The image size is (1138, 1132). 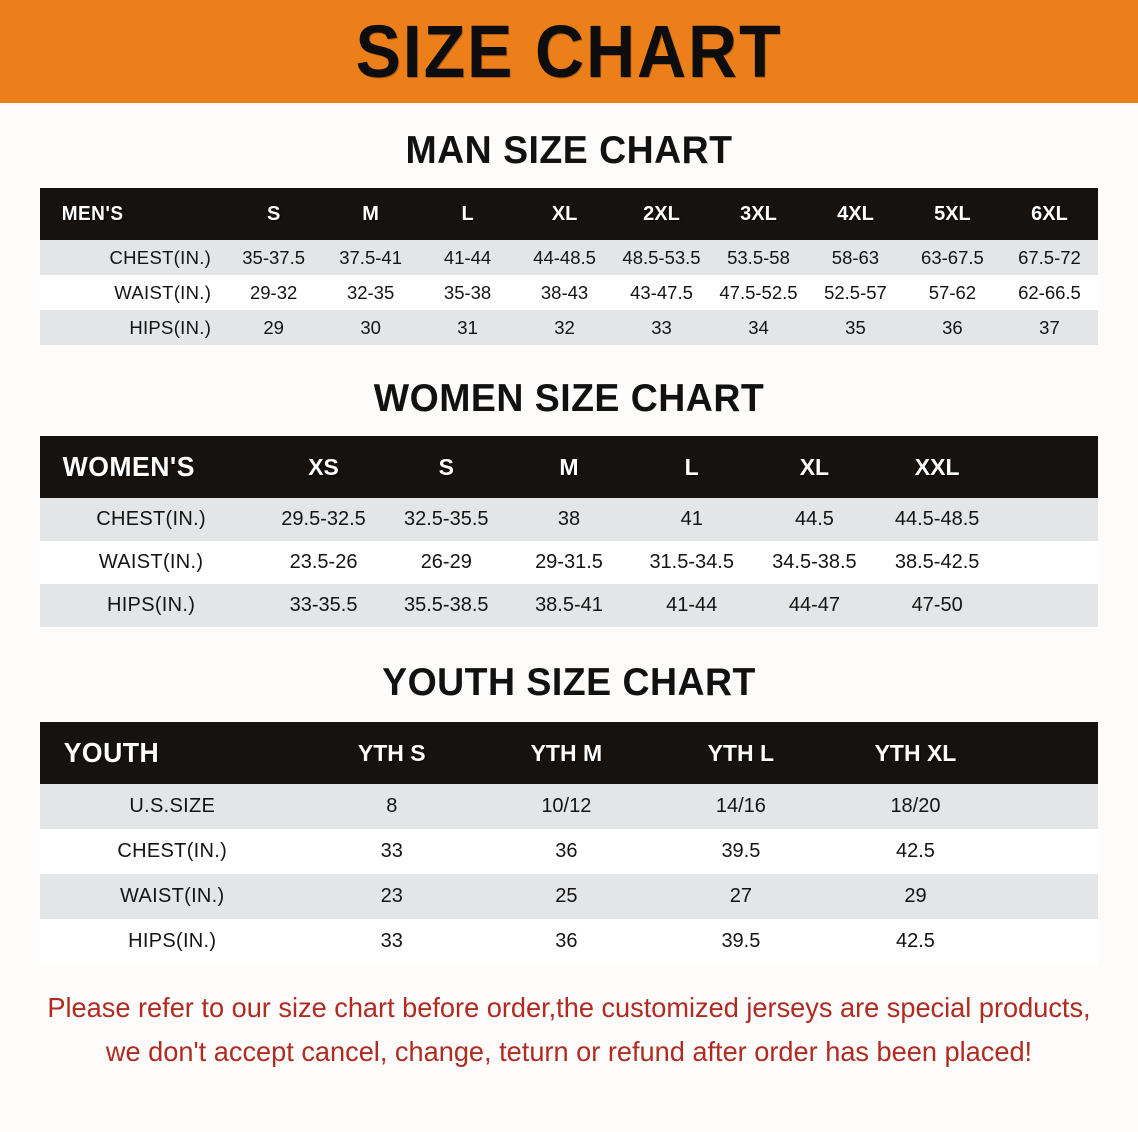 I want to click on table-row: CHEST(IN.) 33 36 39.5 42.5, so click(x=569, y=851).